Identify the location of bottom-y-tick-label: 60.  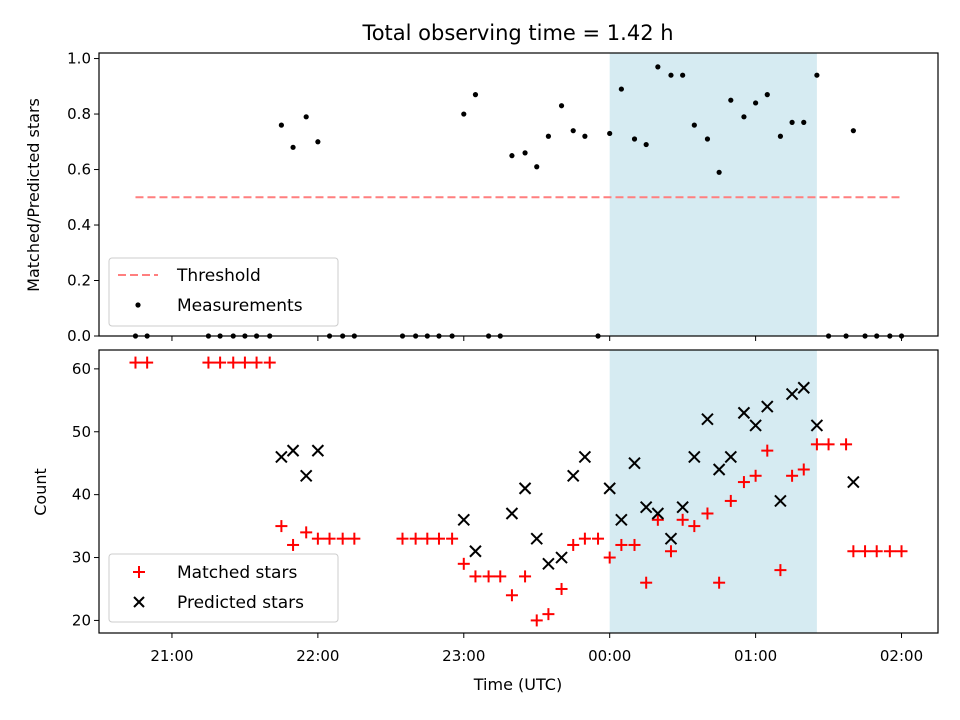
(81, 369).